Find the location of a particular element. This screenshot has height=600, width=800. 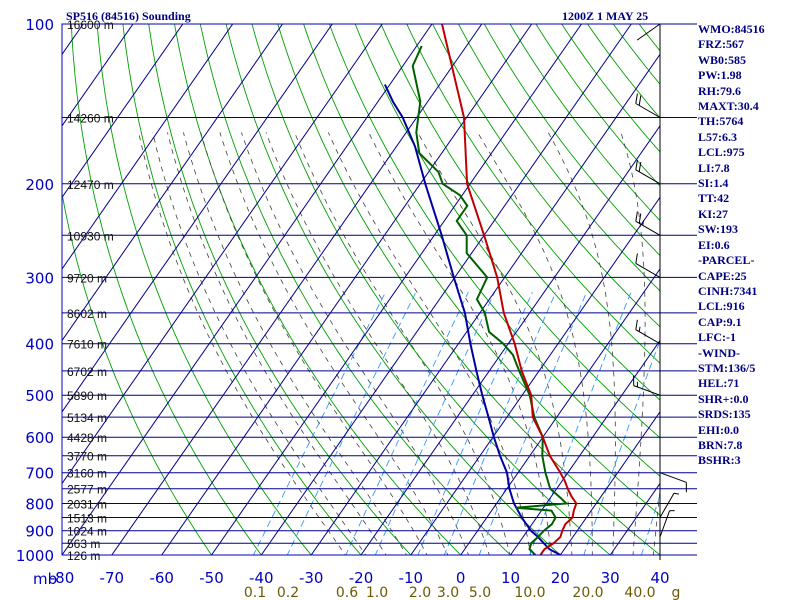

mixing-ratio-label: g is located at coordinates (676, 592).